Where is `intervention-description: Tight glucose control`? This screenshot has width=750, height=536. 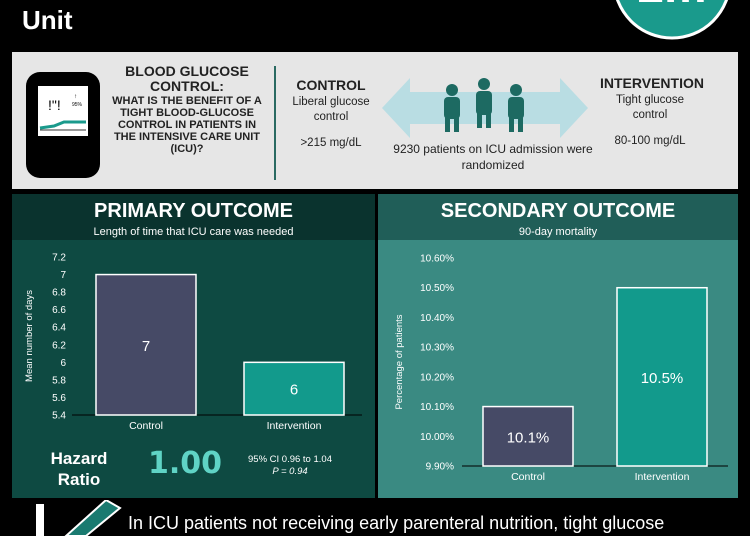
intervention-description: Tight glucose control is located at coordinates (650, 107).